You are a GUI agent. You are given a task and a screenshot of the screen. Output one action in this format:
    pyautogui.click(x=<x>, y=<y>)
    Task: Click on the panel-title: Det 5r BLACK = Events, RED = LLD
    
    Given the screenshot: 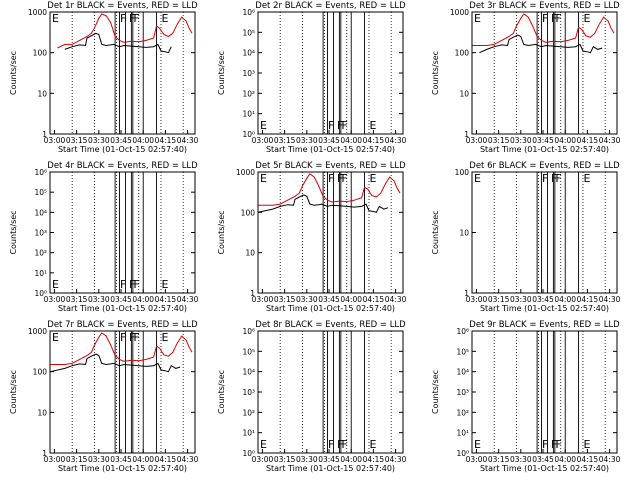 What is the action you would take?
    pyautogui.click(x=330, y=166)
    